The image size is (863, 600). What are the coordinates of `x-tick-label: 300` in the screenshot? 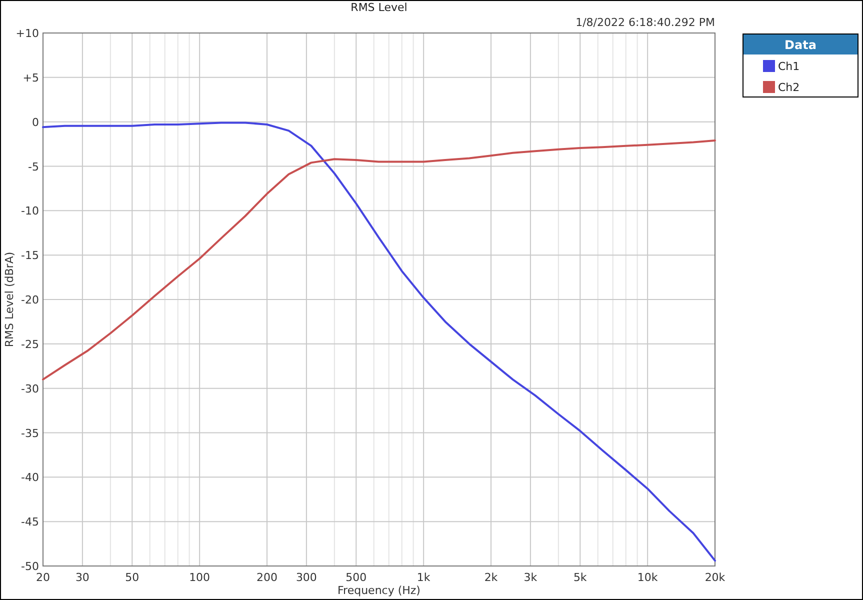 It's located at (306, 577).